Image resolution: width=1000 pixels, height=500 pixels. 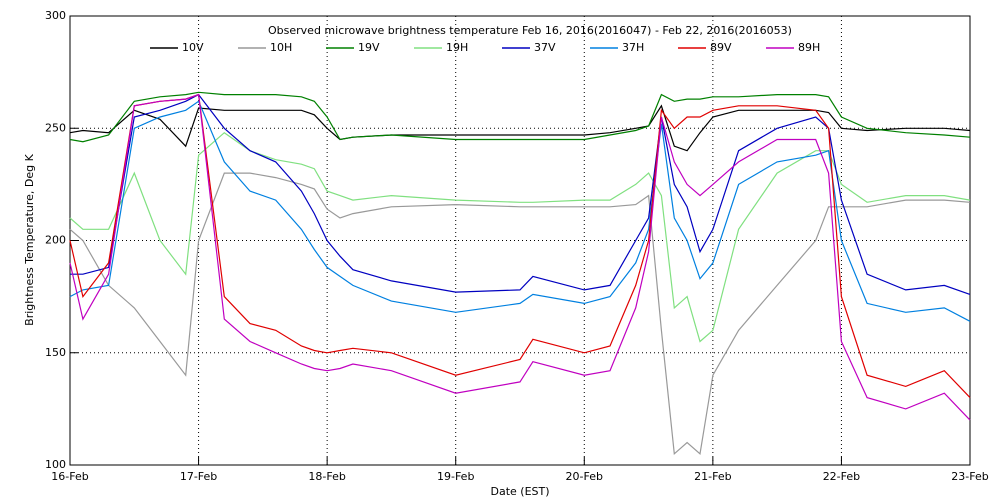 What do you see at coordinates (841, 476) in the screenshot?
I see `x-tick-label: 22-Feb` at bounding box center [841, 476].